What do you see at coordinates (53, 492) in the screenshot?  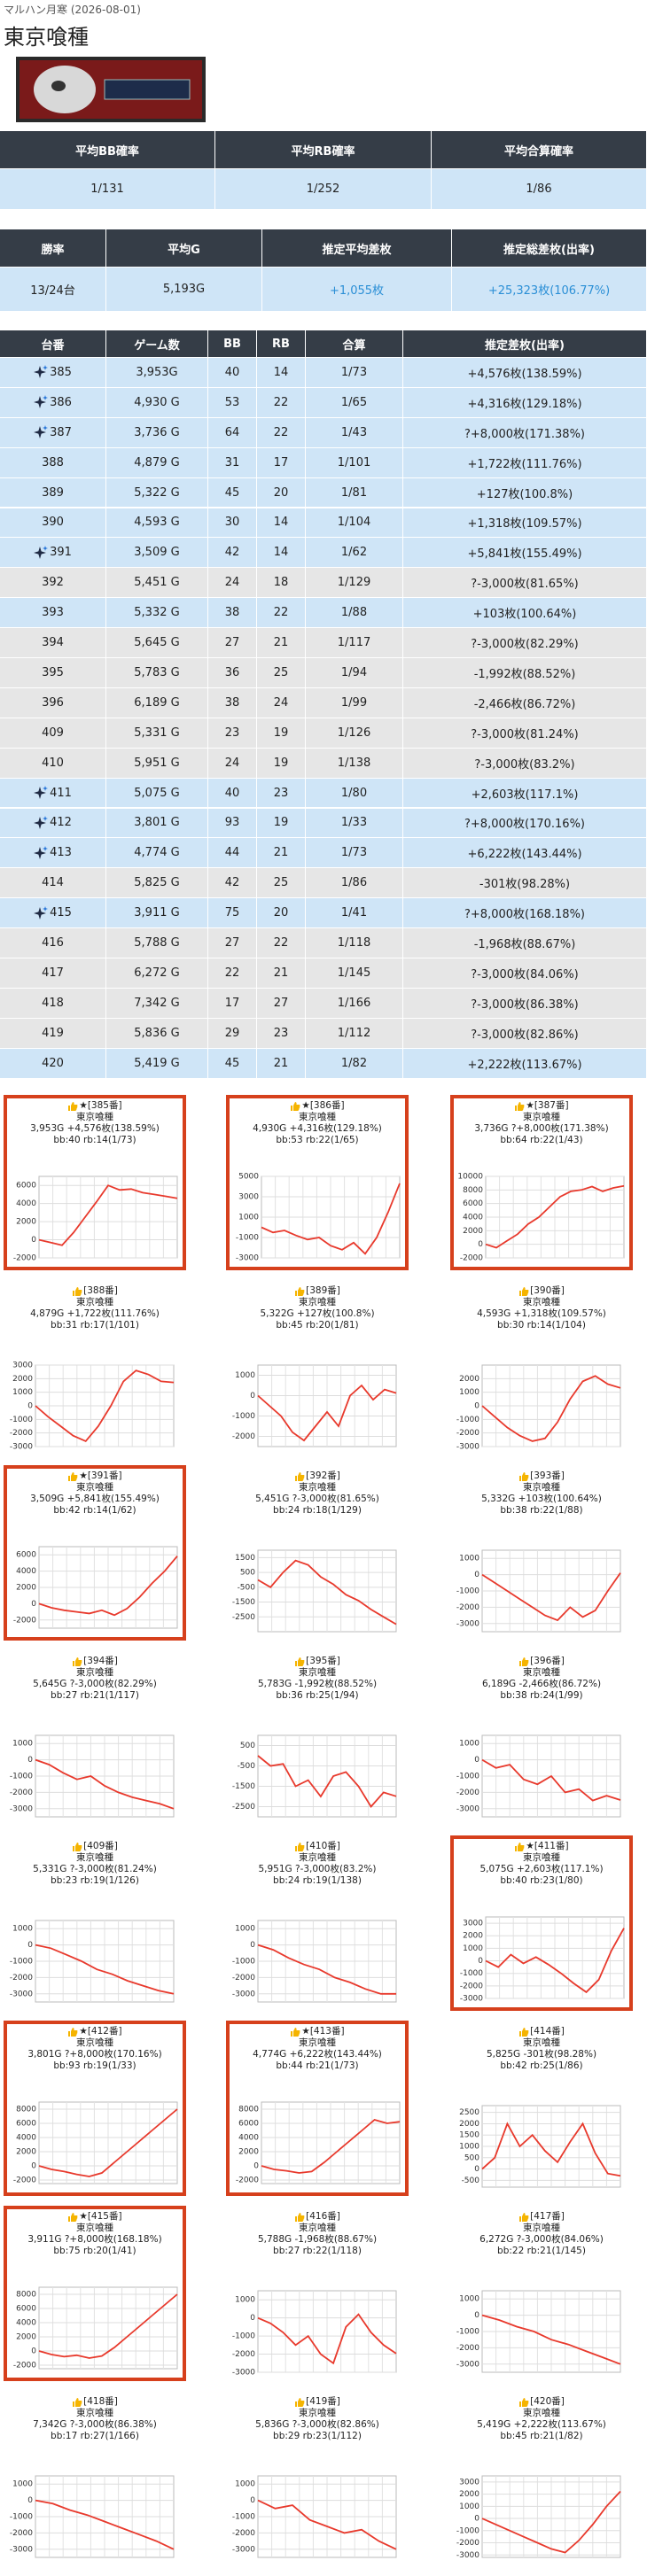 I see `table-cell: 389` at bounding box center [53, 492].